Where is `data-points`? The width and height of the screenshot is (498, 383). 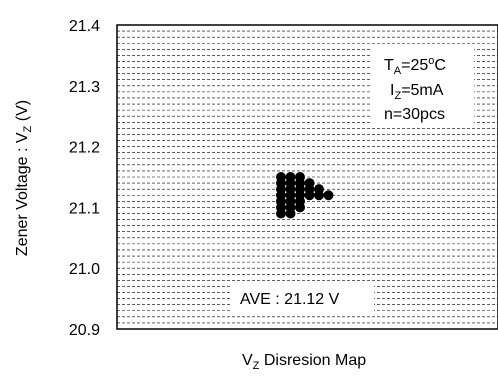 data-points is located at coordinates (305, 195).